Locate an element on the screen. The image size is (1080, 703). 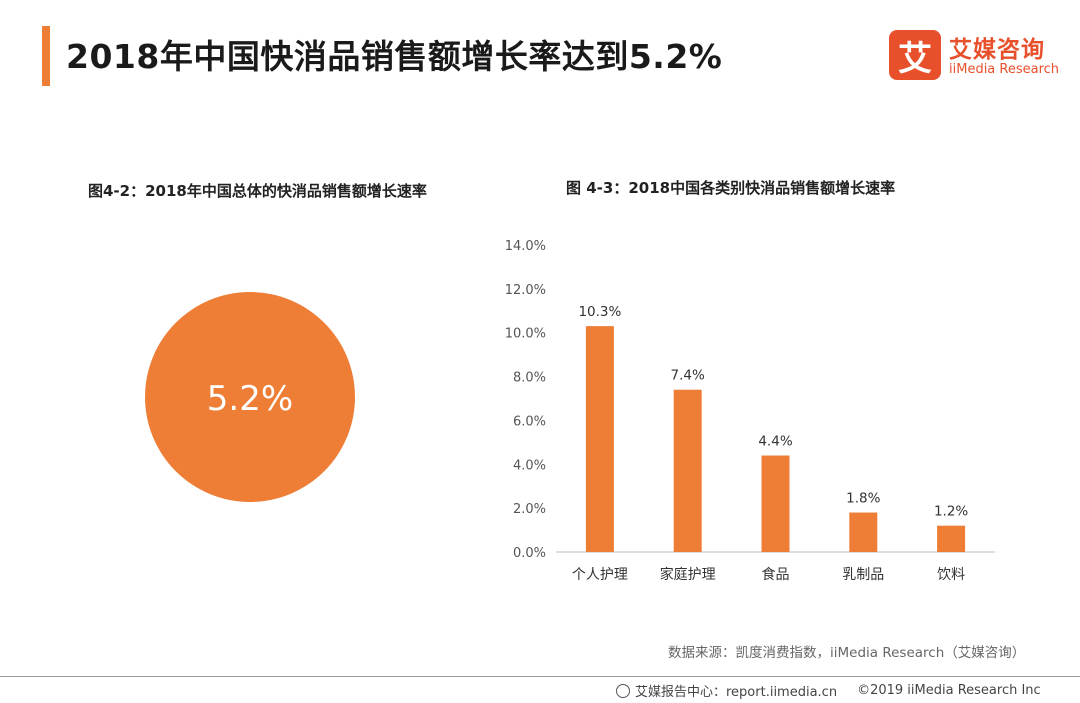
y-tick-label: 2.0% is located at coordinates (529, 509).